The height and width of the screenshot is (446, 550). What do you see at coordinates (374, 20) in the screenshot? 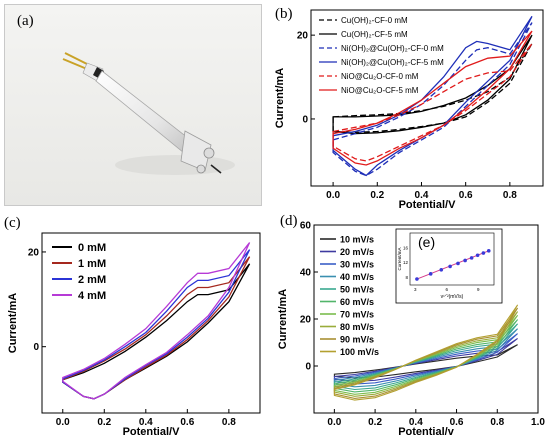
I see `legend-label-1: Cu(OH)₂-CF-0 mM` at bounding box center [374, 20].